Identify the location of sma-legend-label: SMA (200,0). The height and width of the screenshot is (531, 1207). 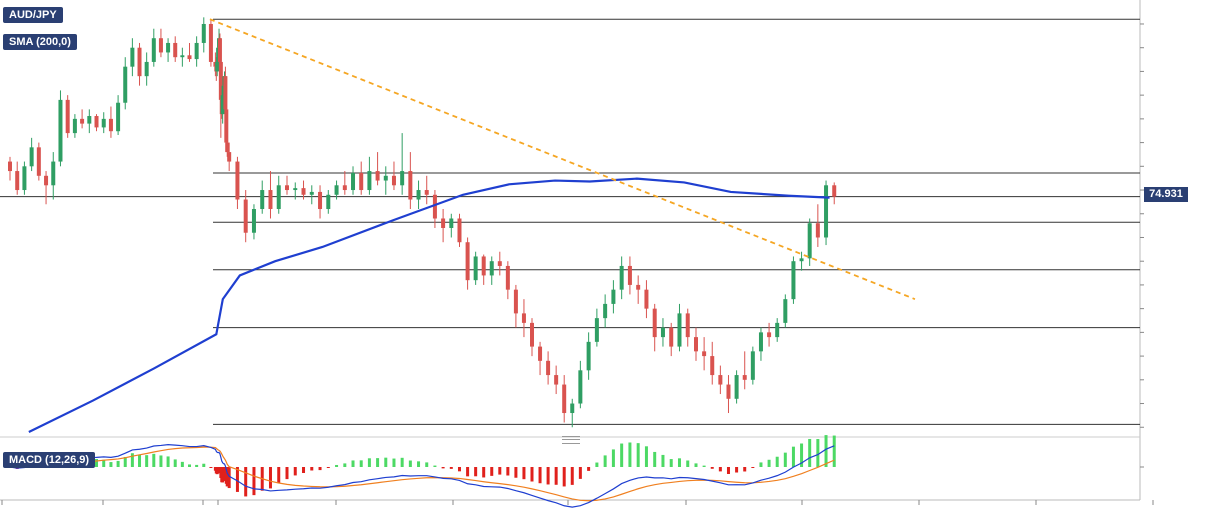
(40, 42).